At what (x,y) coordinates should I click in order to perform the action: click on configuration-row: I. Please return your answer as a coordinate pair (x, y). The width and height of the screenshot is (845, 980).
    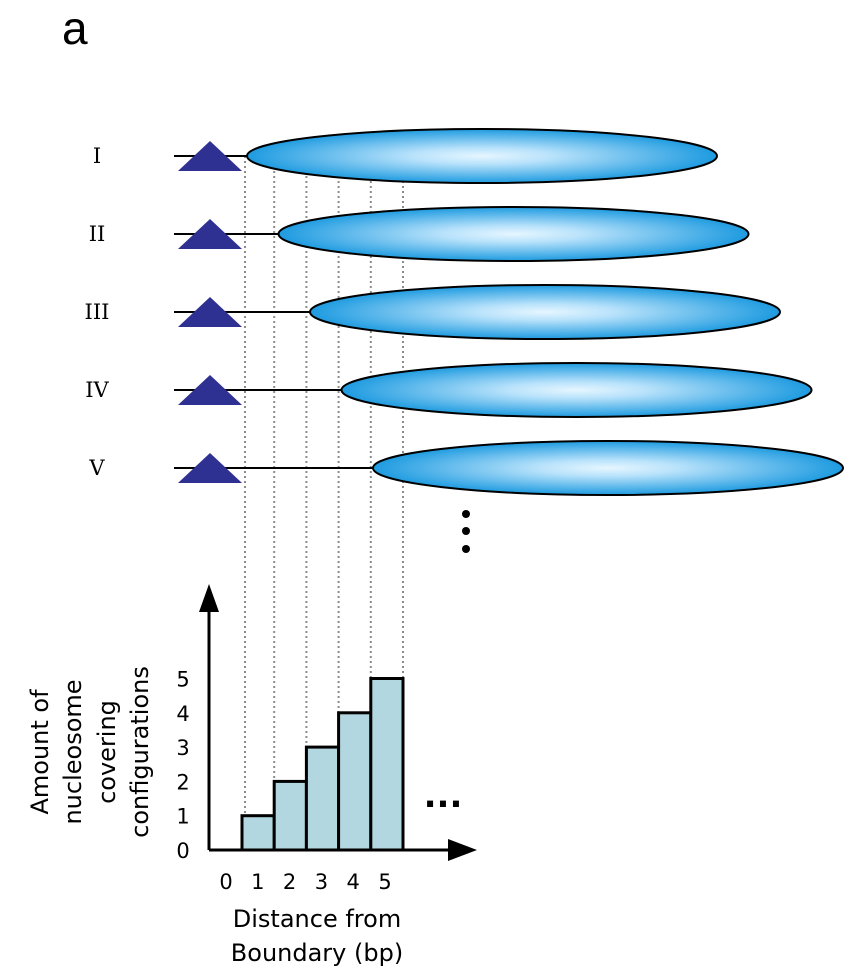
    Looking at the image, I should click on (405, 156).